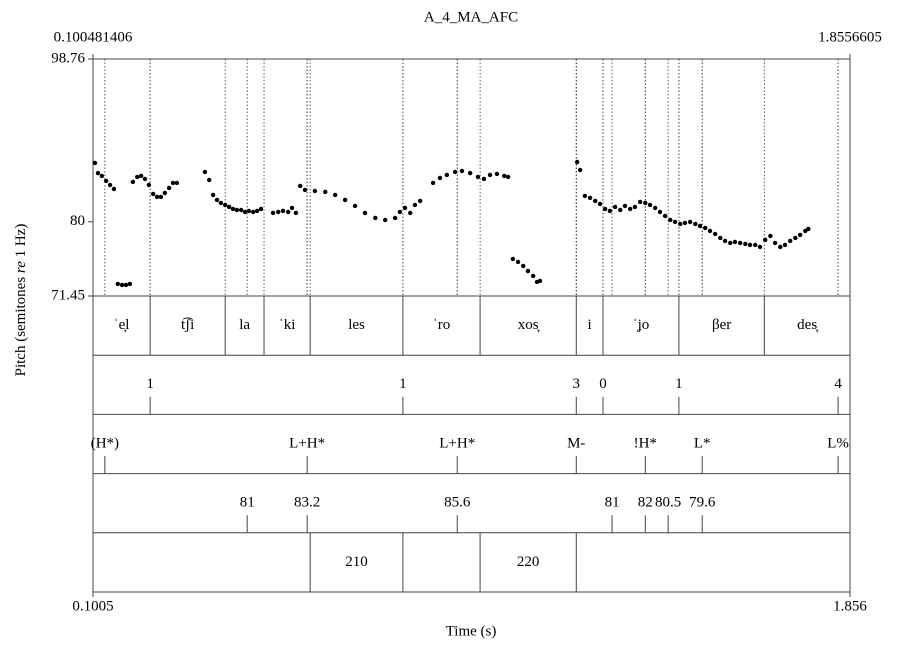 The image size is (900, 650). I want to click on x-tick-label: 1.856, so click(850, 606).